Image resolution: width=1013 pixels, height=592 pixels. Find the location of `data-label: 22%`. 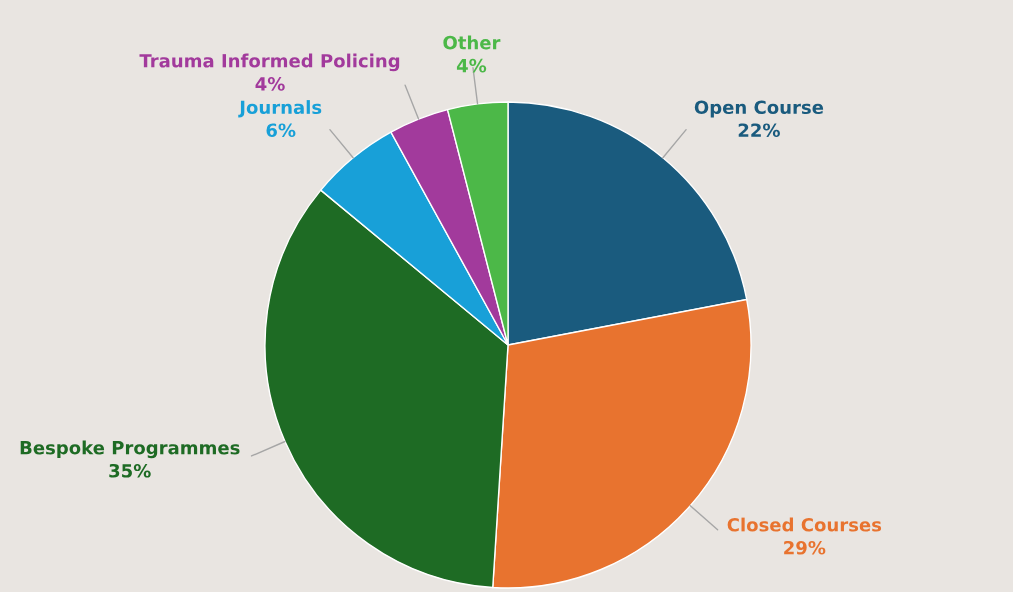

data-label: 22% is located at coordinates (759, 130).